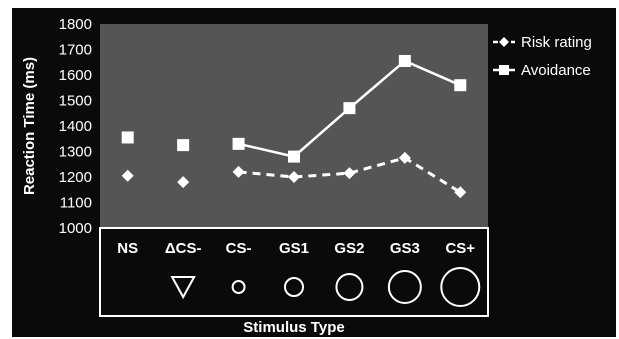  I want to click on category-label: CS+, so click(460, 248).